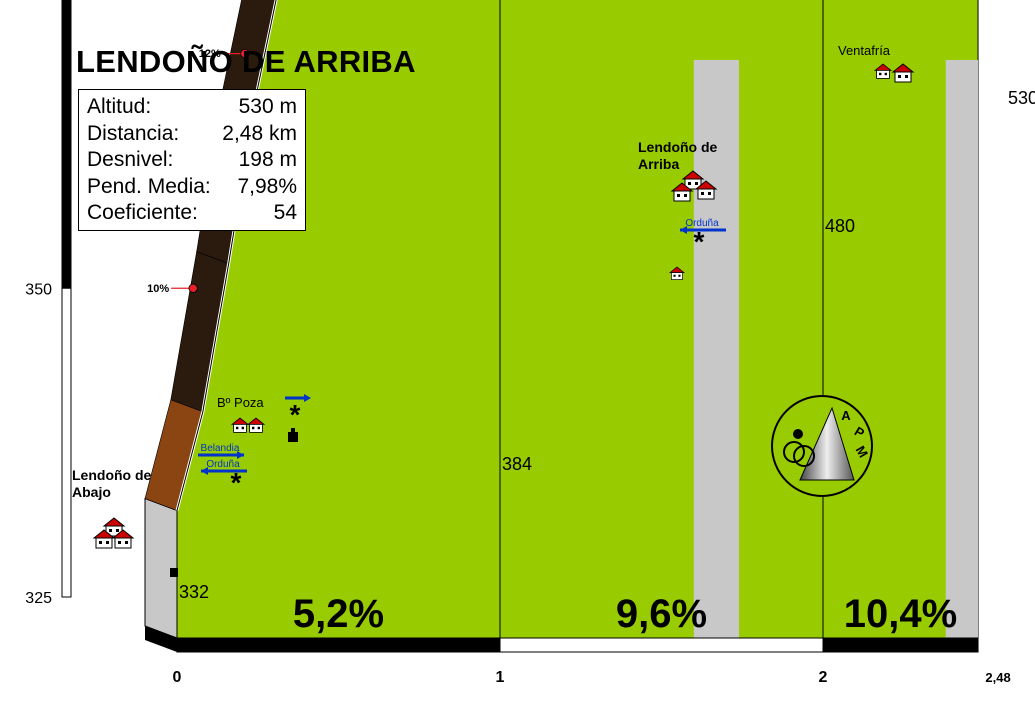 The image size is (1035, 712). Describe the element at coordinates (997, 677) in the screenshot. I see `x-tick-label: 2,48` at that location.